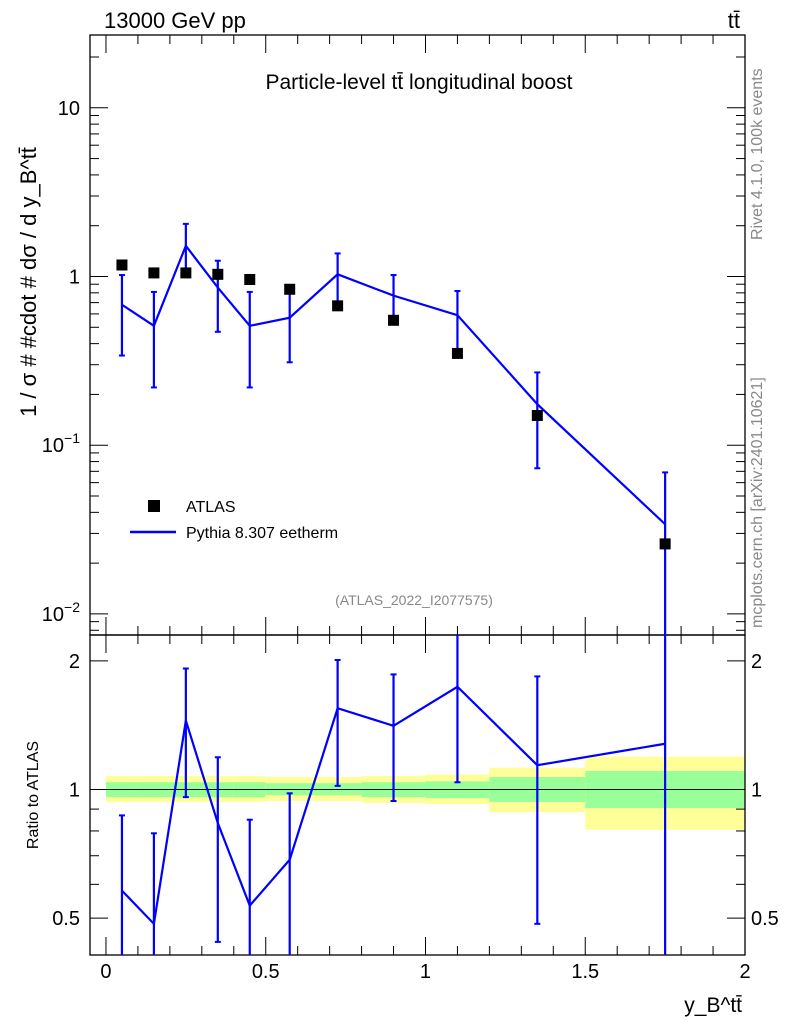 The width and height of the screenshot is (786, 1024). What do you see at coordinates (756, 791) in the screenshot?
I see `ratio-y-tick-label-right: 1` at bounding box center [756, 791].